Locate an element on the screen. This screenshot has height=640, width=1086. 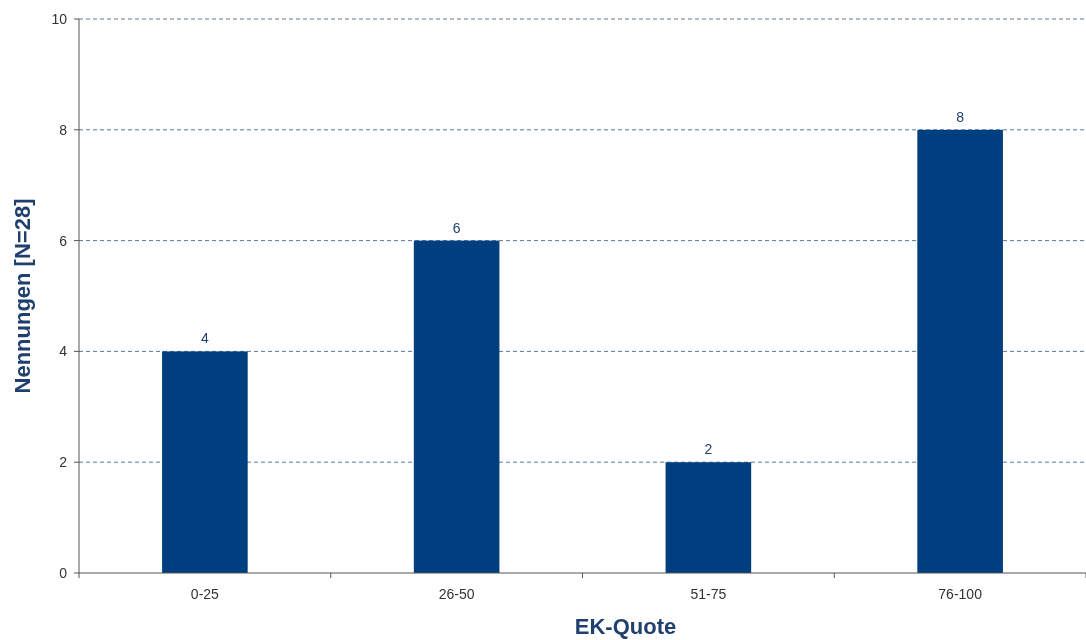
y-tick-label: 6 is located at coordinates (63, 240).